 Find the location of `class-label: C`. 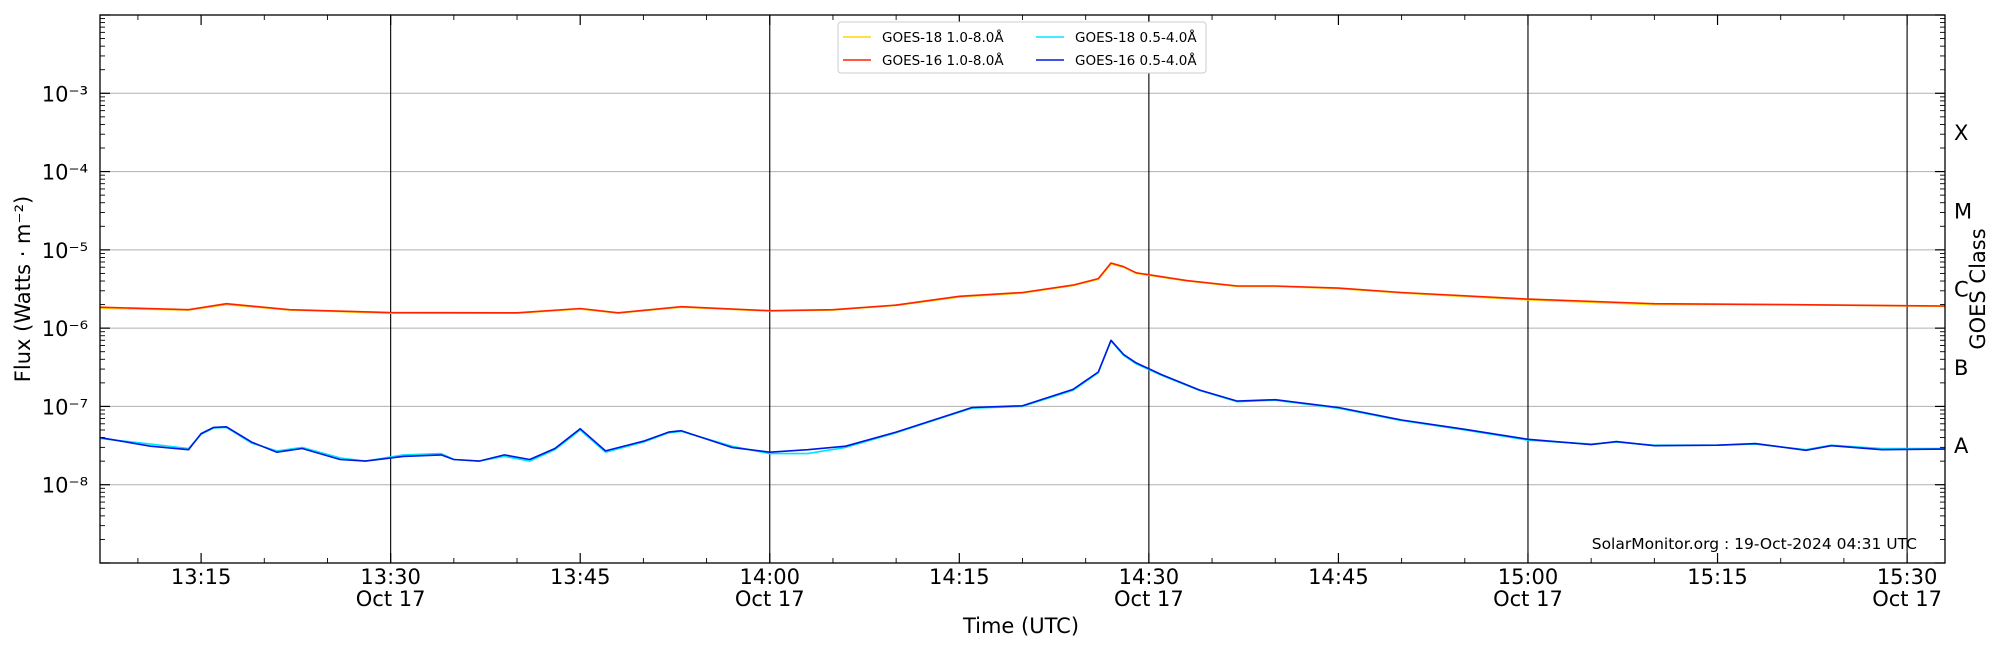

class-label: C is located at coordinates (1961, 290).